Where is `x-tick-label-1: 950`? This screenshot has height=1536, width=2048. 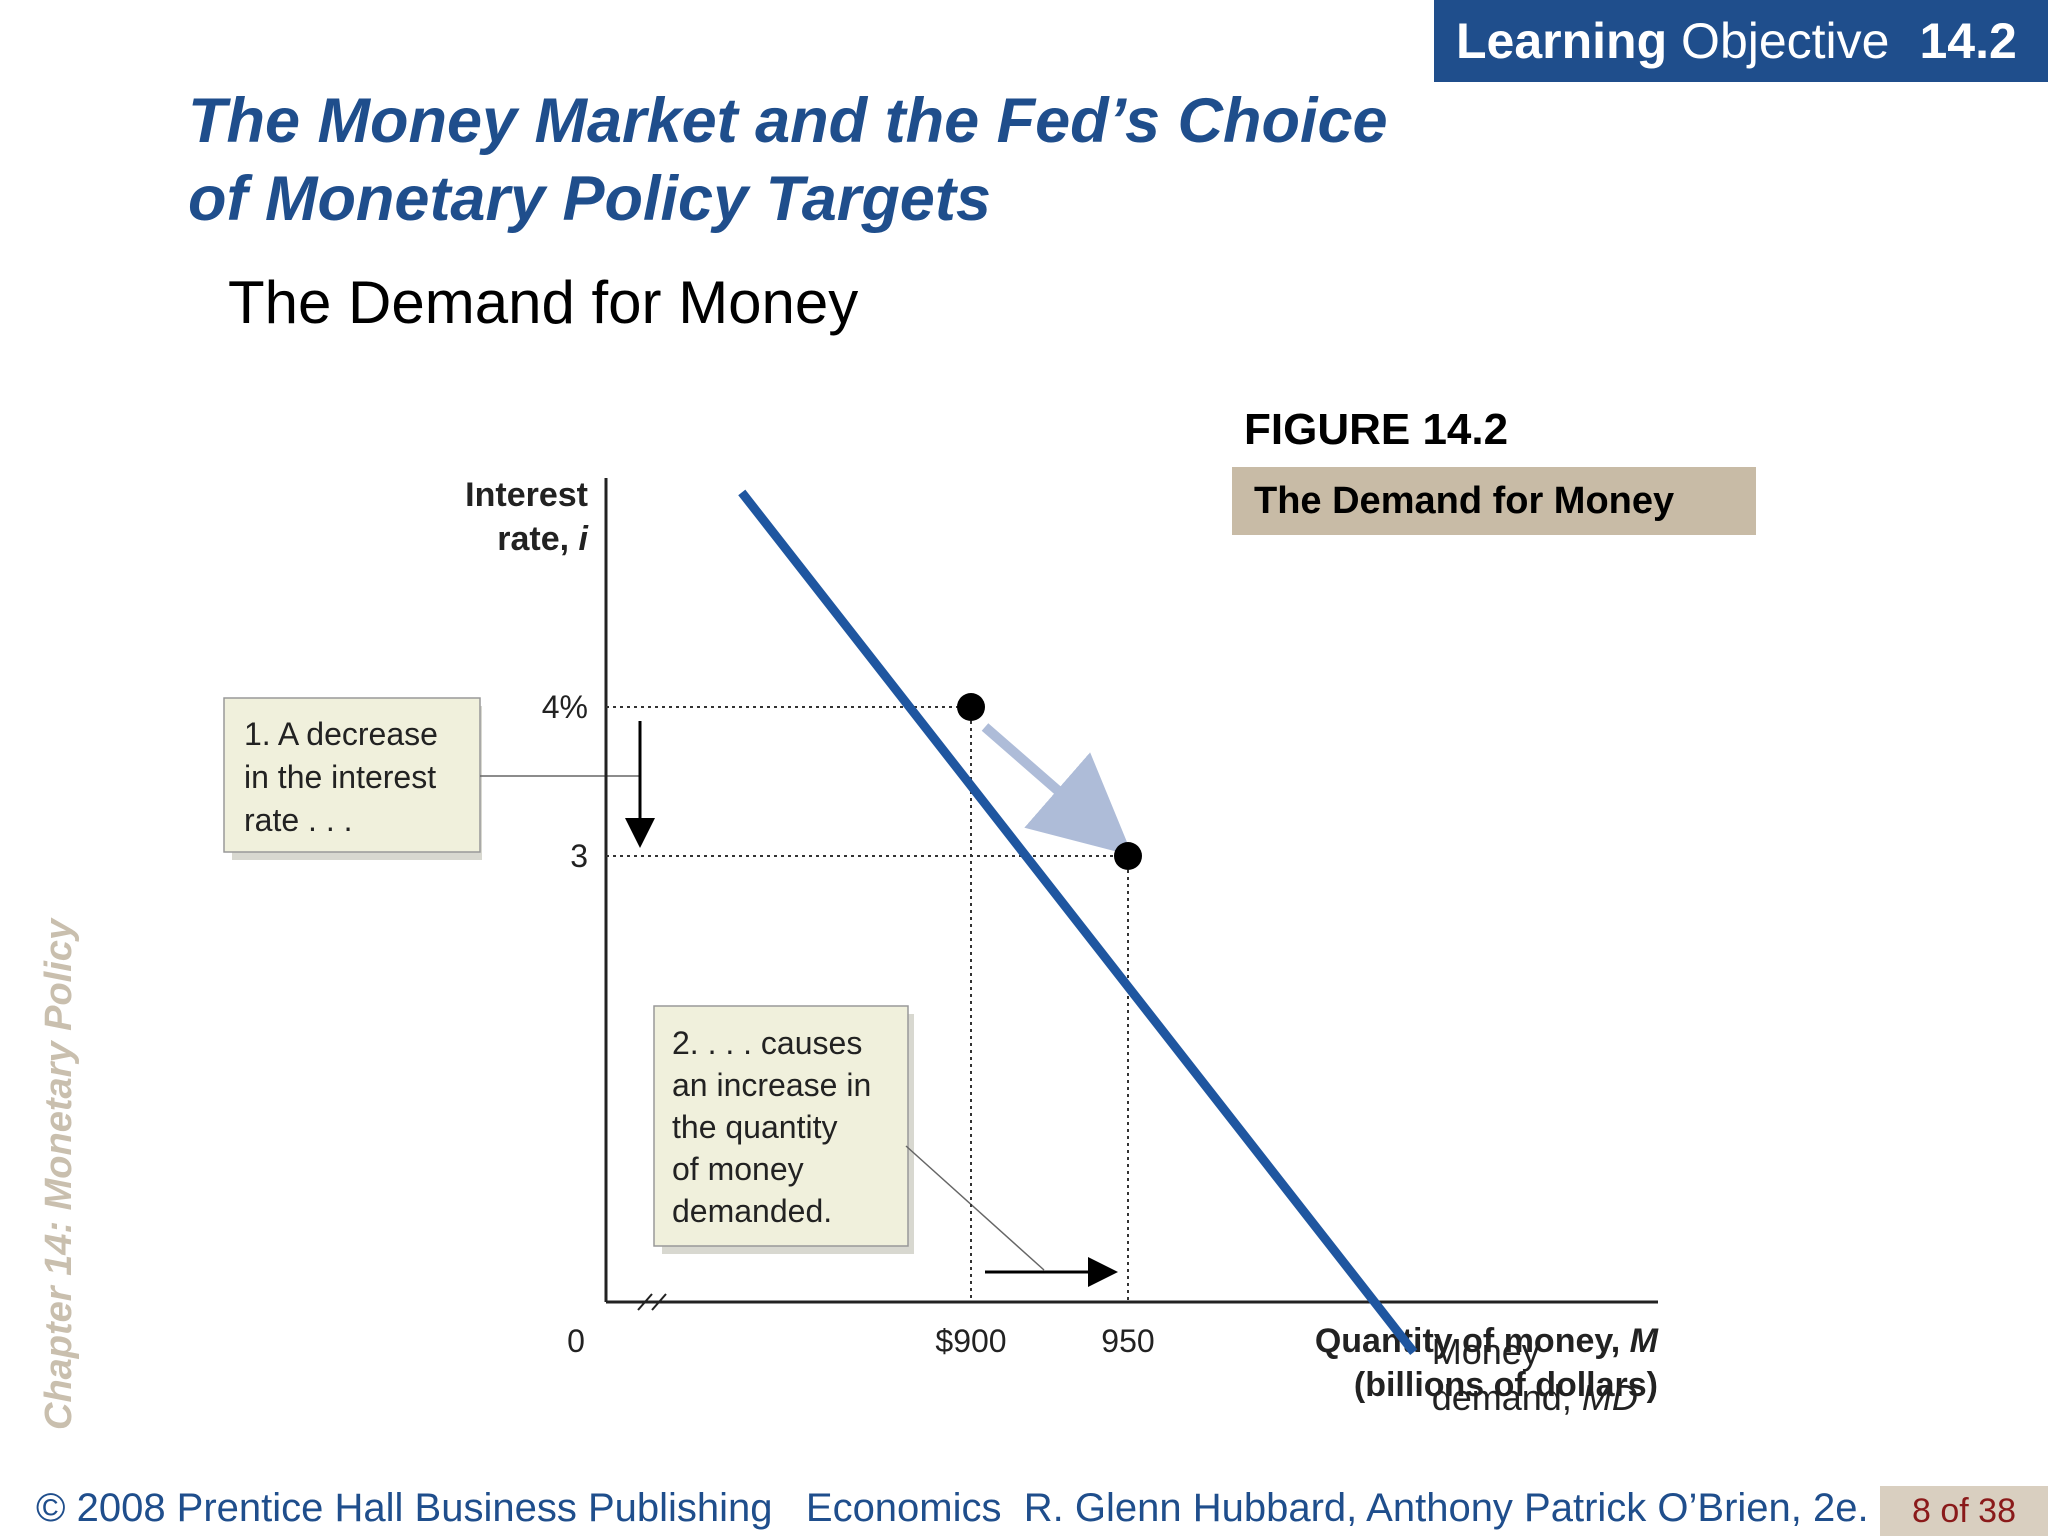 x-tick-label-1: 950 is located at coordinates (1127, 1341).